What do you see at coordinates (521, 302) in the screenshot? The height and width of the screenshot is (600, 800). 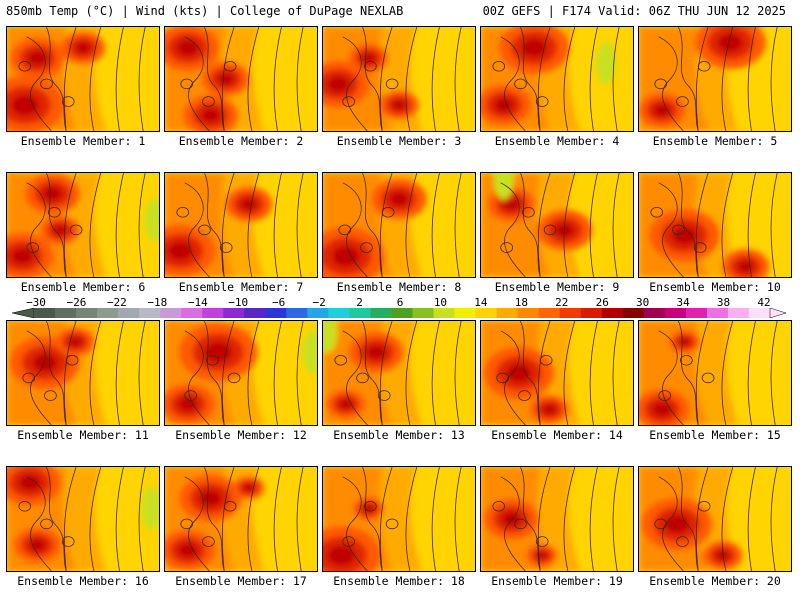 I see `colorbar-tick-label: 18` at bounding box center [521, 302].